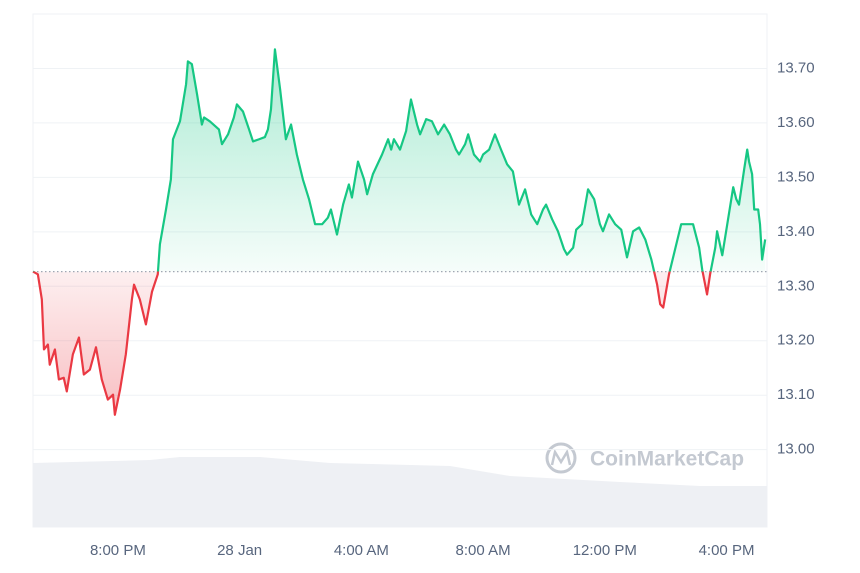 This screenshot has height=573, width=860. I want to click on x-tick-label: 8:00 PM, so click(118, 550).